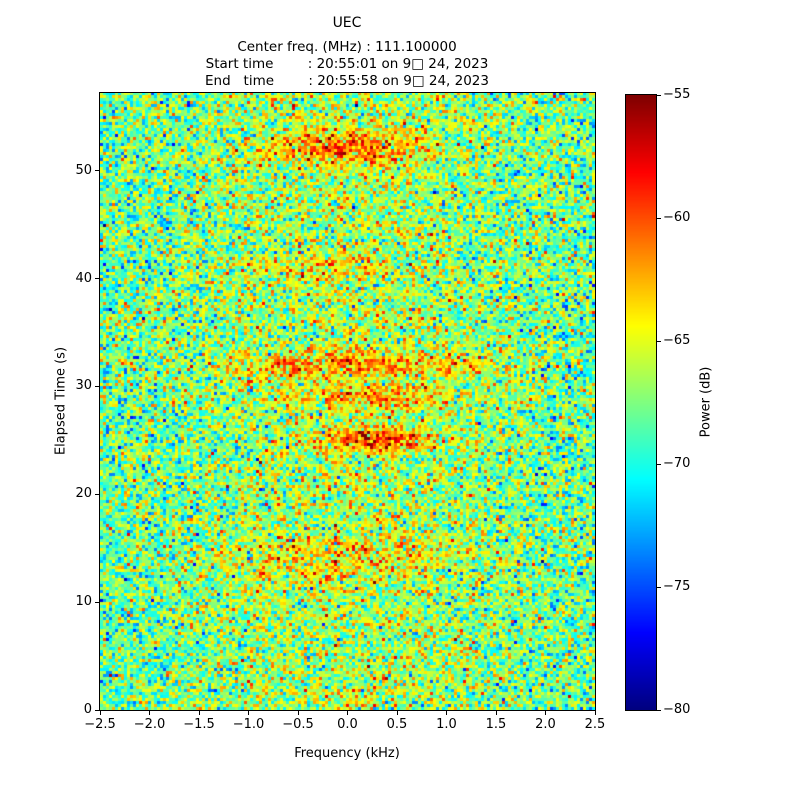 This screenshot has height=800, width=800. What do you see at coordinates (347, 753) in the screenshot?
I see `x-axis-label: Frequency (kHz)` at bounding box center [347, 753].